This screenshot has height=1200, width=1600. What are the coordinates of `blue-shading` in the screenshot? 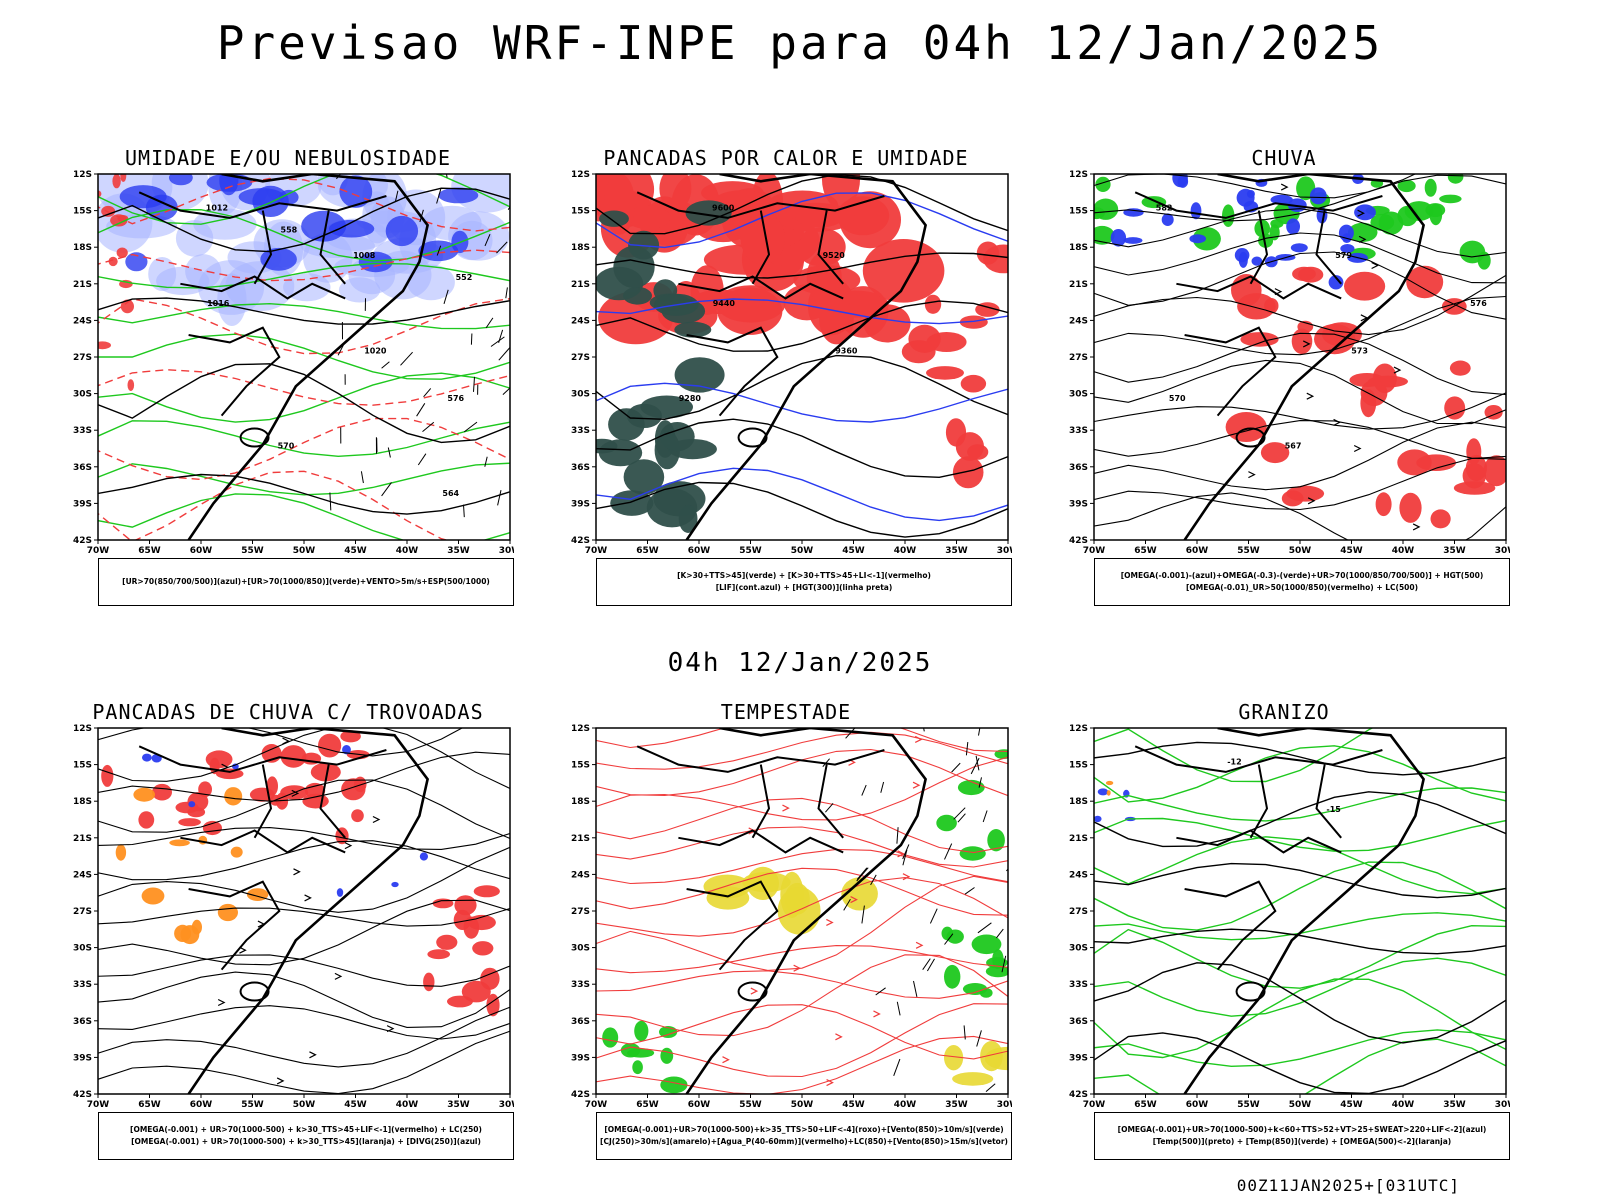 It's located at (285, 821).